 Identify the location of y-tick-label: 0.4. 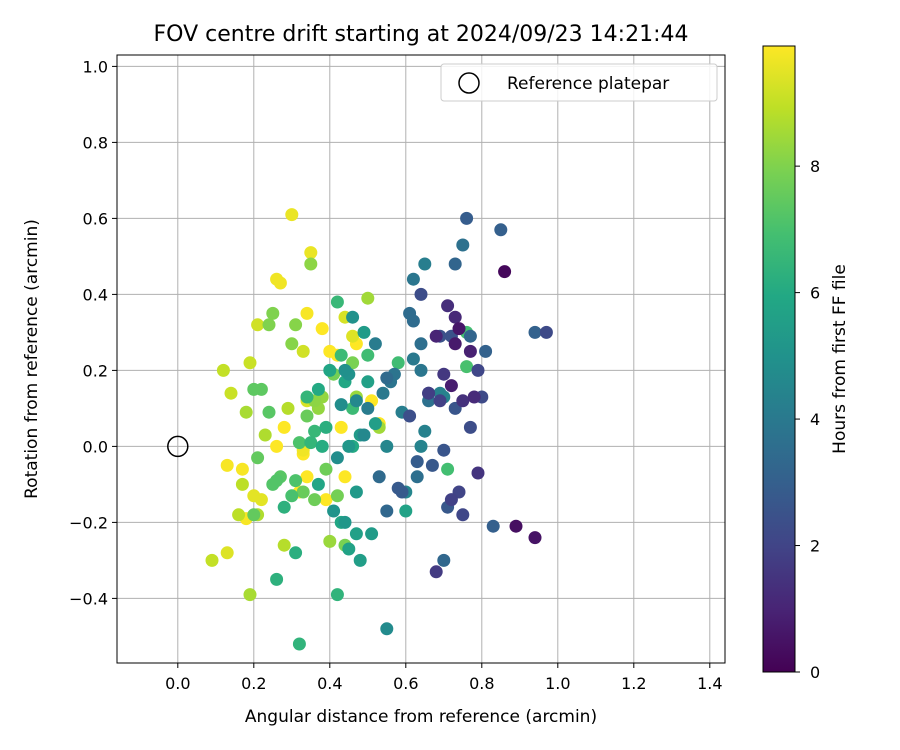
(95, 294).